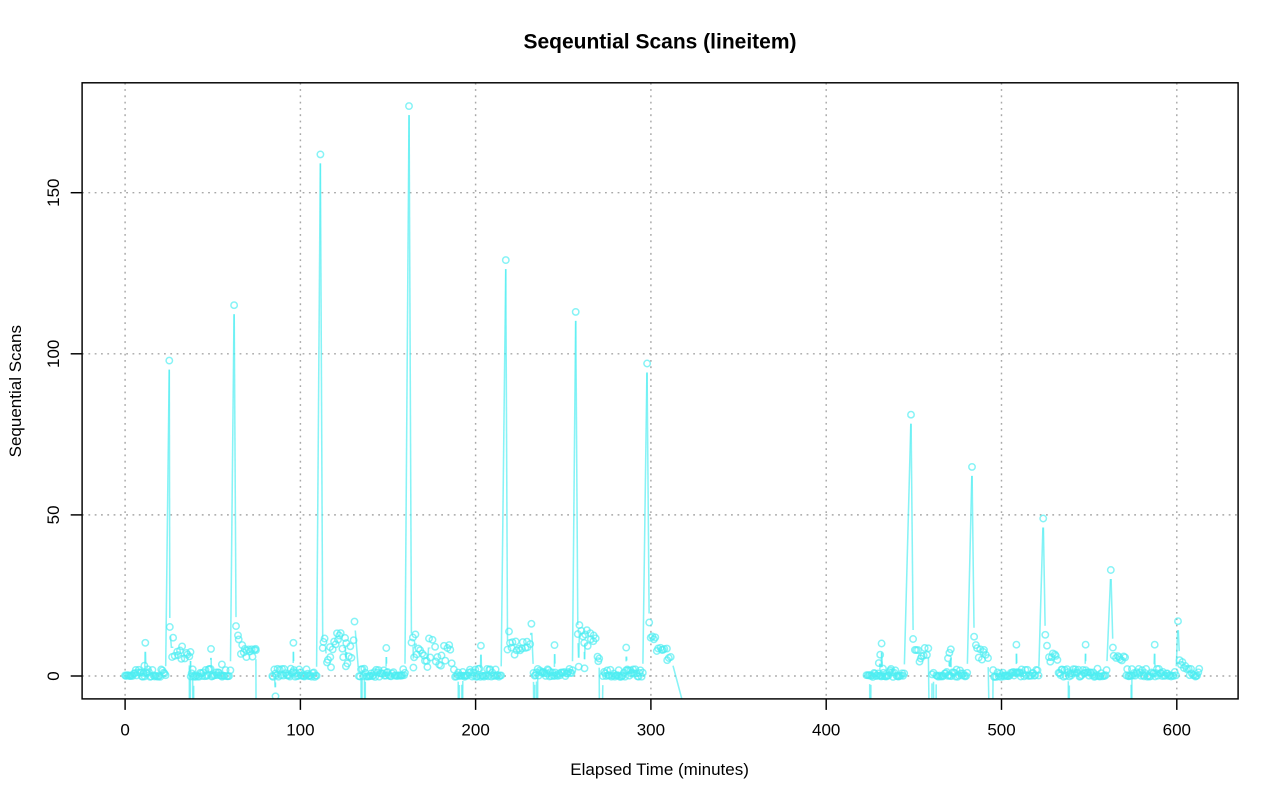  What do you see at coordinates (53, 514) in the screenshot?
I see `svg-text: 50` at bounding box center [53, 514].